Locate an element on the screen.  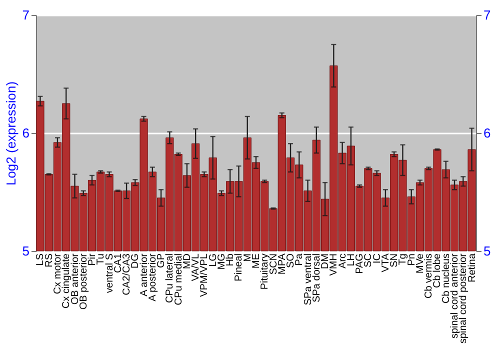
x-tick-label: ME is located at coordinates (256, 260).